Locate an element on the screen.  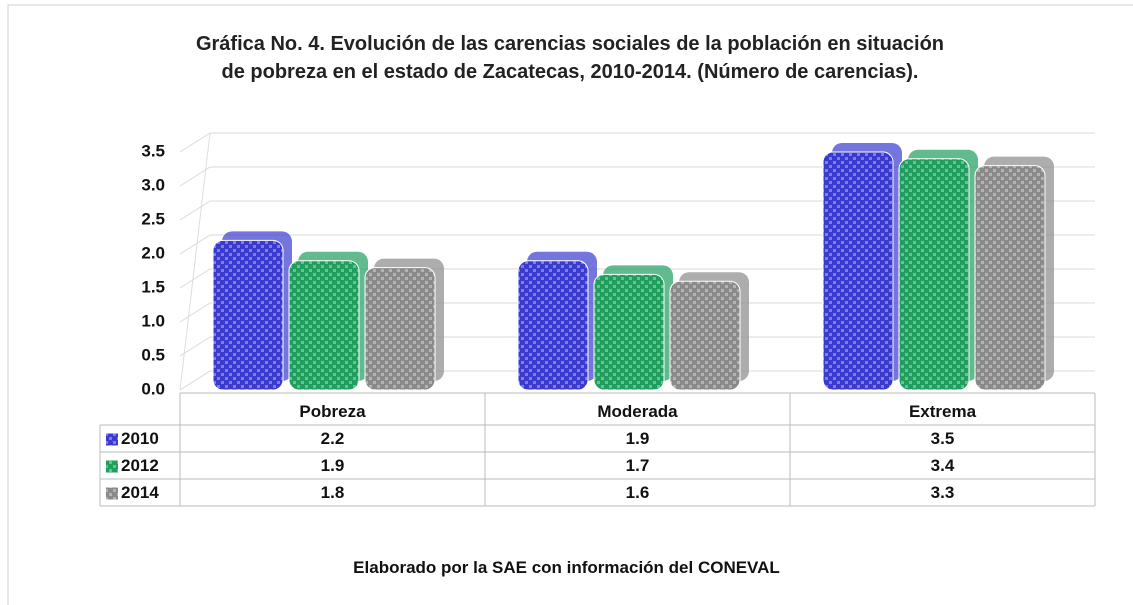
table-value: 3.4 is located at coordinates (943, 465).